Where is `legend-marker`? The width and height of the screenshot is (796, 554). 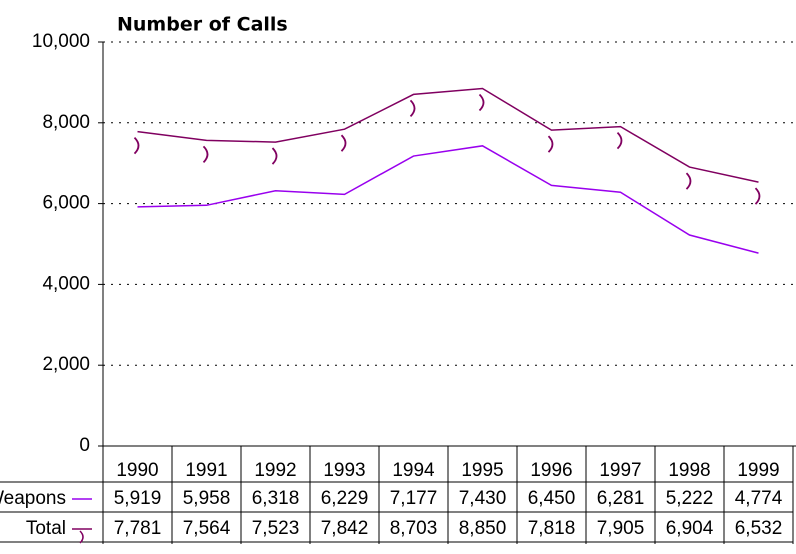
legend-marker is located at coordinates (81, 537).